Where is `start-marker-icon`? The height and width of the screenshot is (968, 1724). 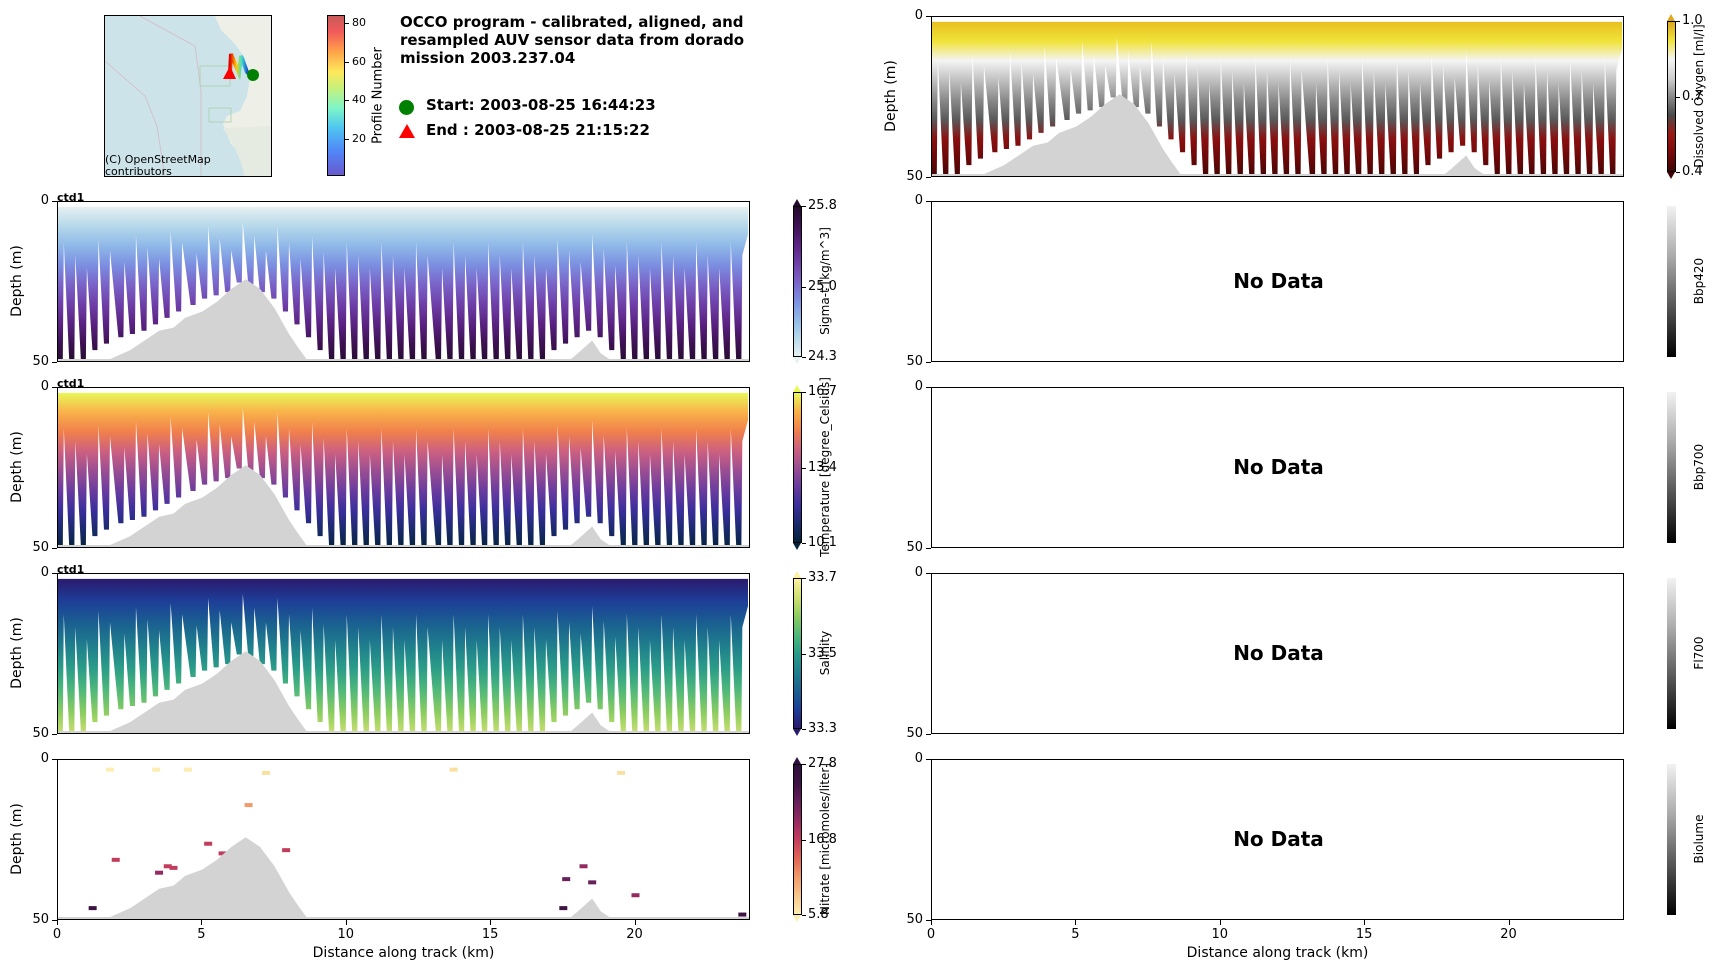 start-marker-icon is located at coordinates (253, 75).